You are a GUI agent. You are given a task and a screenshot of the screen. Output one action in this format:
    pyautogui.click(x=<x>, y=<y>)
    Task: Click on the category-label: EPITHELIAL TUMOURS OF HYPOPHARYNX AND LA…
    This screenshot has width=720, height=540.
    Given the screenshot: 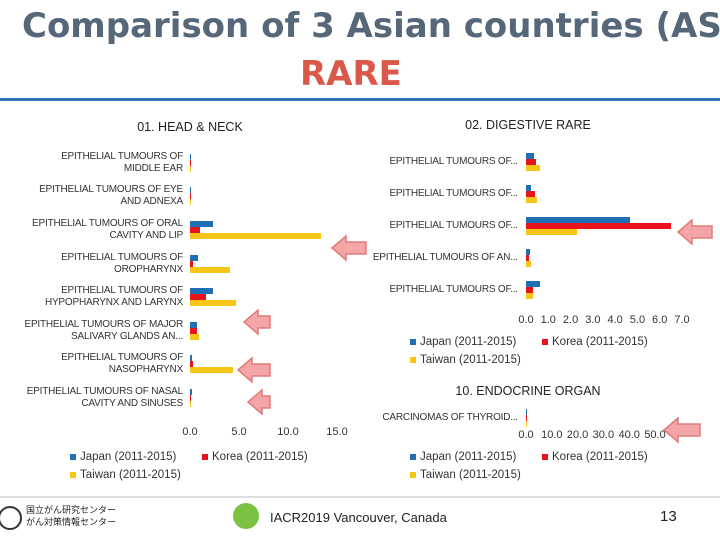 What is the action you would take?
    pyautogui.click(x=113, y=297)
    